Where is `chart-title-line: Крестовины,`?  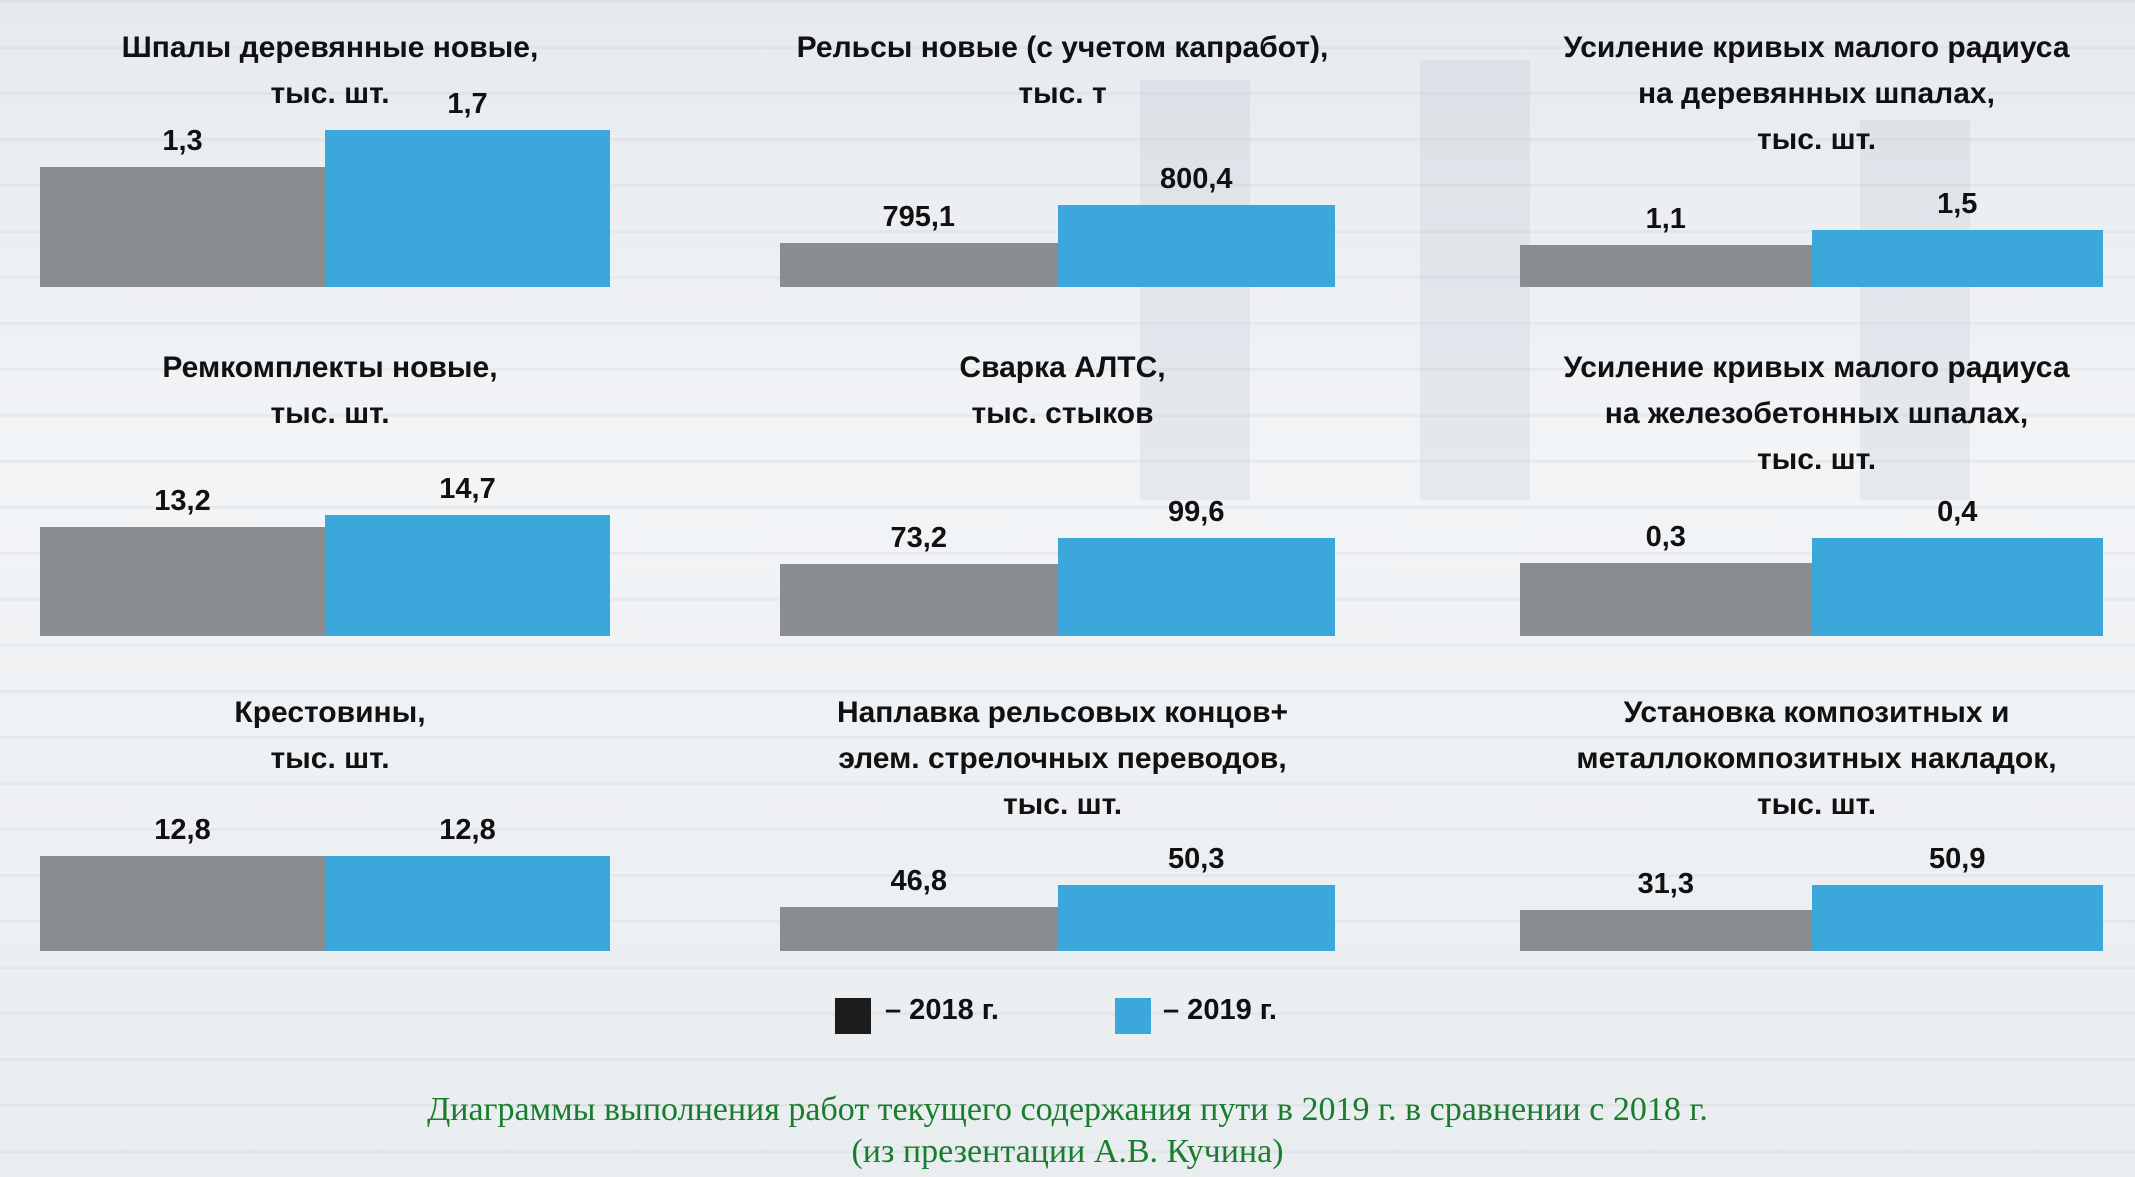
chart-title-line: Крестовины, is located at coordinates (330, 712).